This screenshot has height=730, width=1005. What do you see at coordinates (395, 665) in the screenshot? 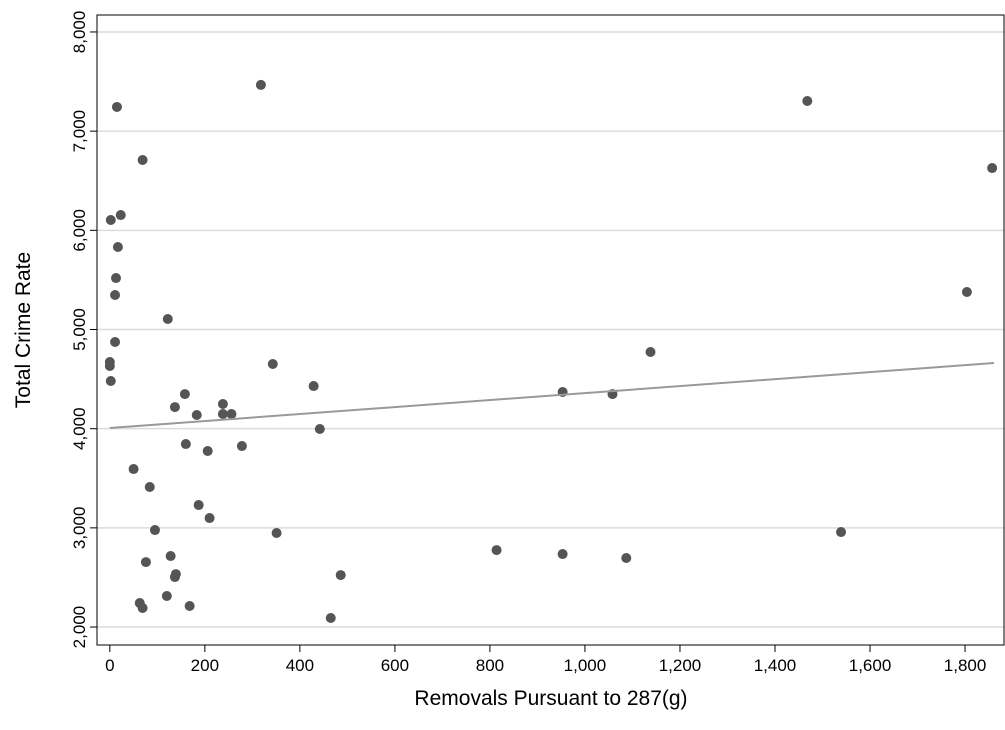
I see `x-tick-label: 600` at bounding box center [395, 665].